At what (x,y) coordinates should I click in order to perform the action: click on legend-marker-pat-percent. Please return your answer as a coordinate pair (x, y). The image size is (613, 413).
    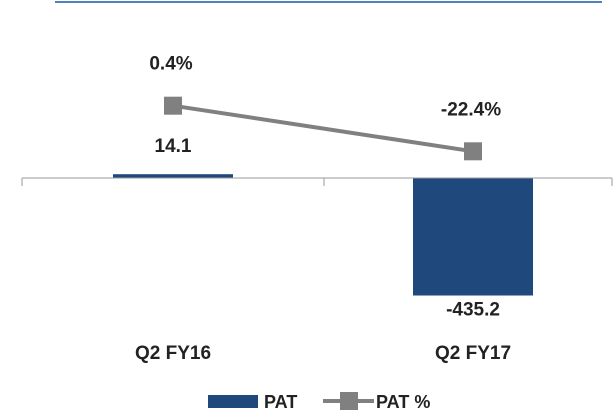
    Looking at the image, I should click on (349, 401).